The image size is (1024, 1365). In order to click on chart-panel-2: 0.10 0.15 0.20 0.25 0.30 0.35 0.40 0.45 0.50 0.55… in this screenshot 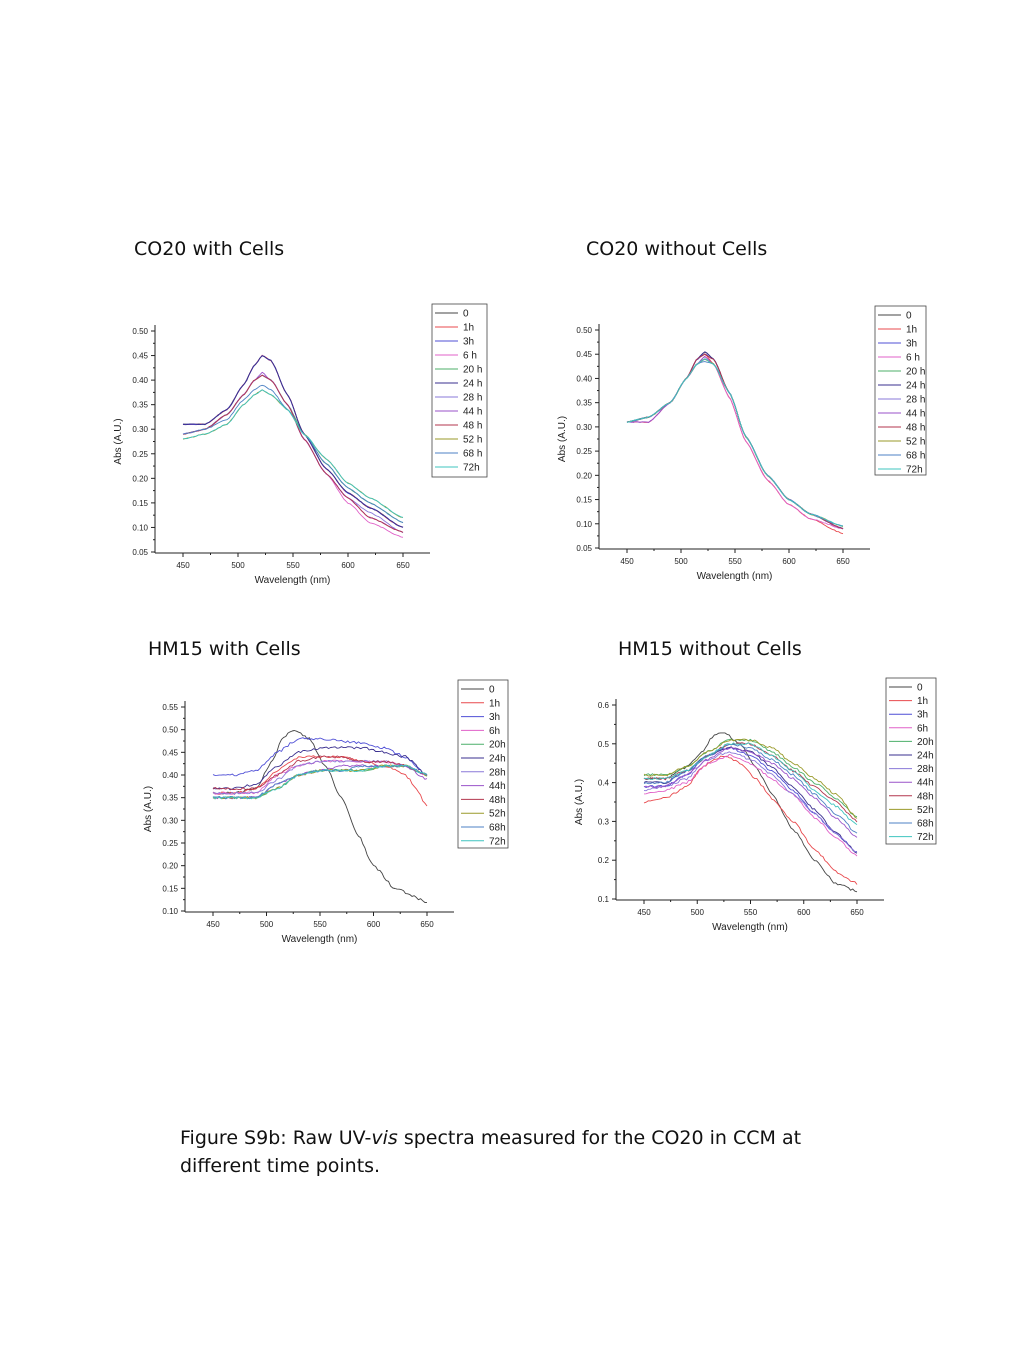, I will do `click(326, 812)`.